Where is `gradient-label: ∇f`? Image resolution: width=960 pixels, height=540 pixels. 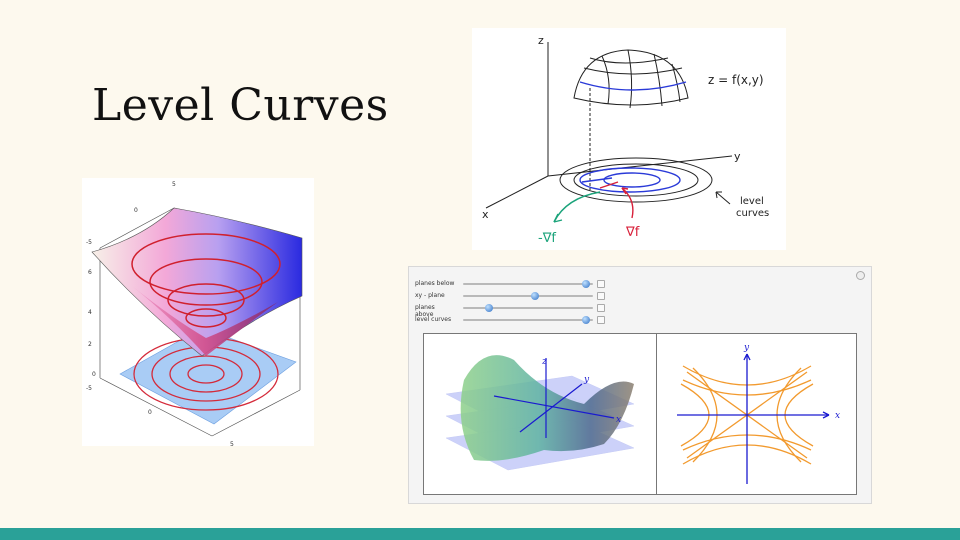
gradient-label: ∇f is located at coordinates (632, 232).